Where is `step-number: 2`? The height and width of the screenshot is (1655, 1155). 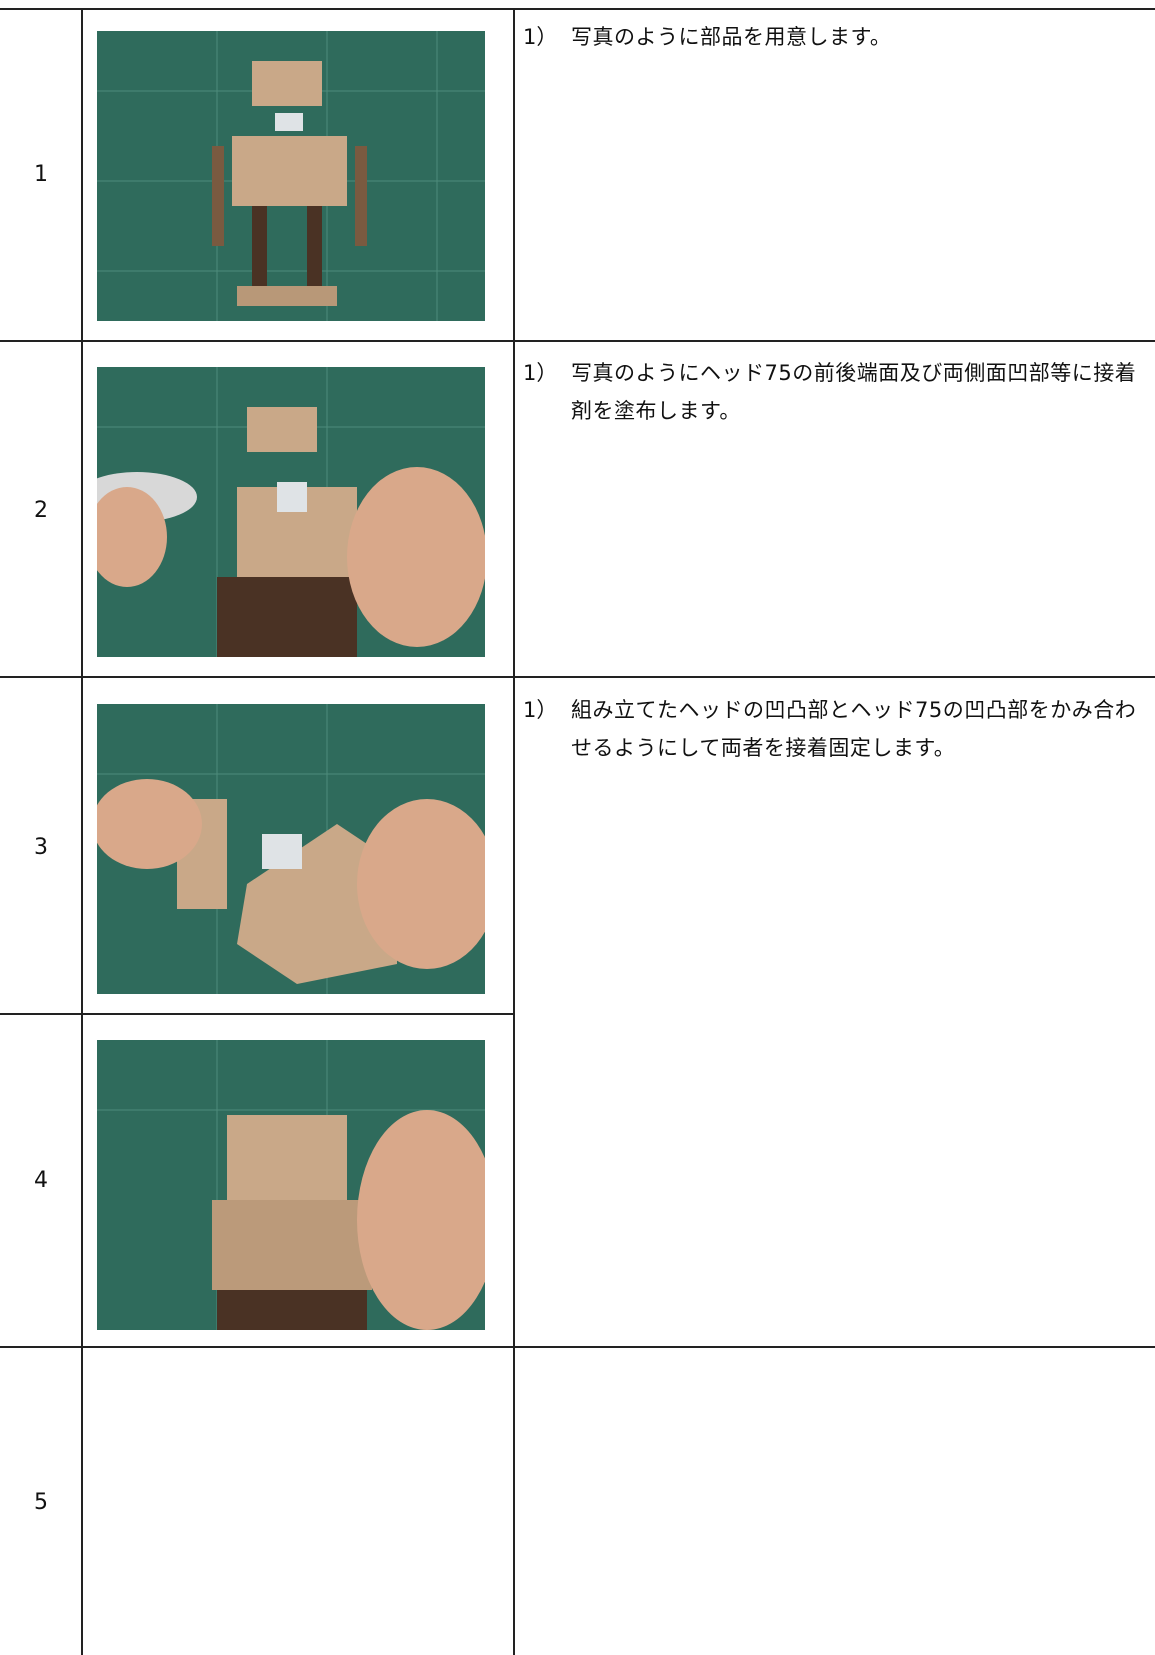
step-number: 2 is located at coordinates (41, 510).